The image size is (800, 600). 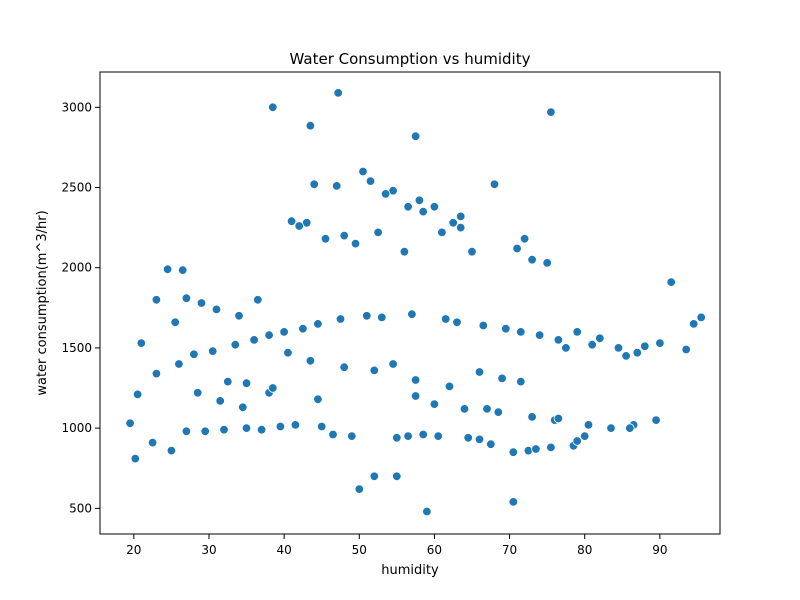 I want to click on y-tick-label: 2500, so click(x=76, y=188).